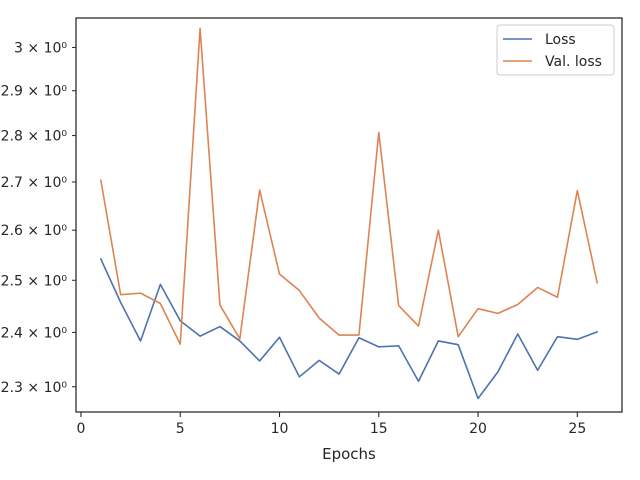 This screenshot has width=640, height=480. What do you see at coordinates (349, 454) in the screenshot?
I see `x-axis-label: Epochs` at bounding box center [349, 454].